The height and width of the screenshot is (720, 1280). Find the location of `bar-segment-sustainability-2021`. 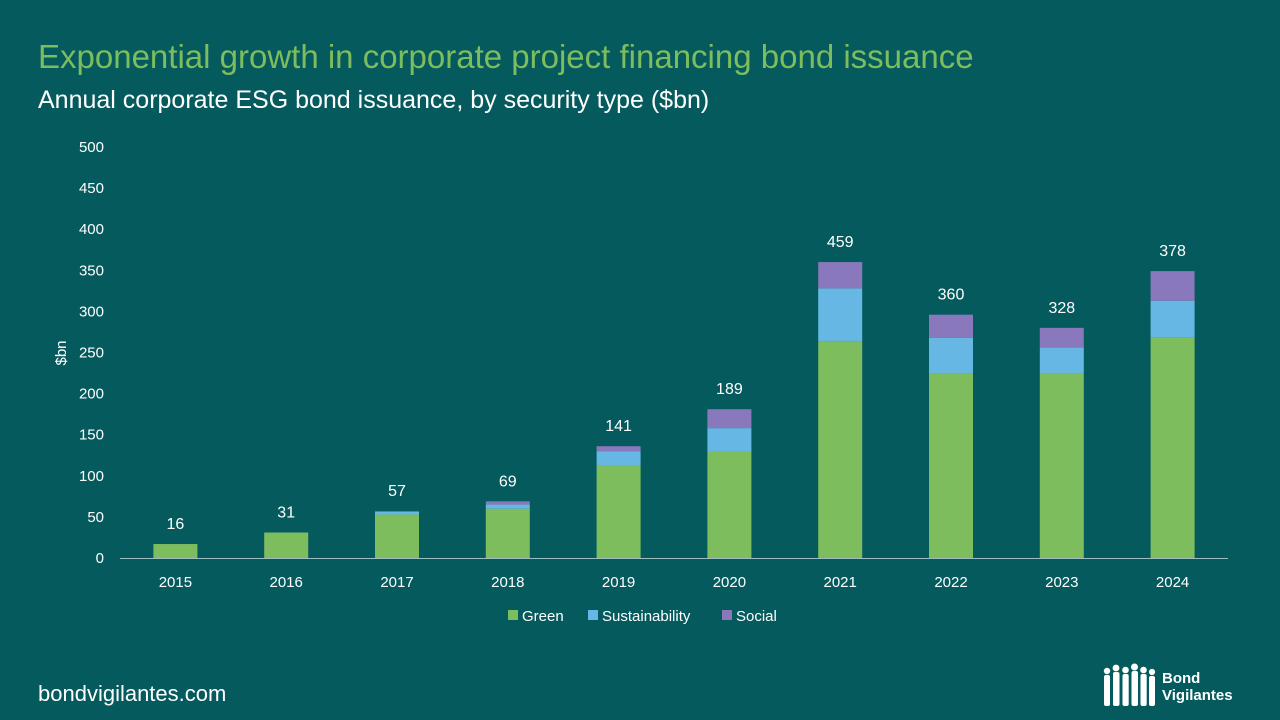

bar-segment-sustainability-2021 is located at coordinates (840, 315).